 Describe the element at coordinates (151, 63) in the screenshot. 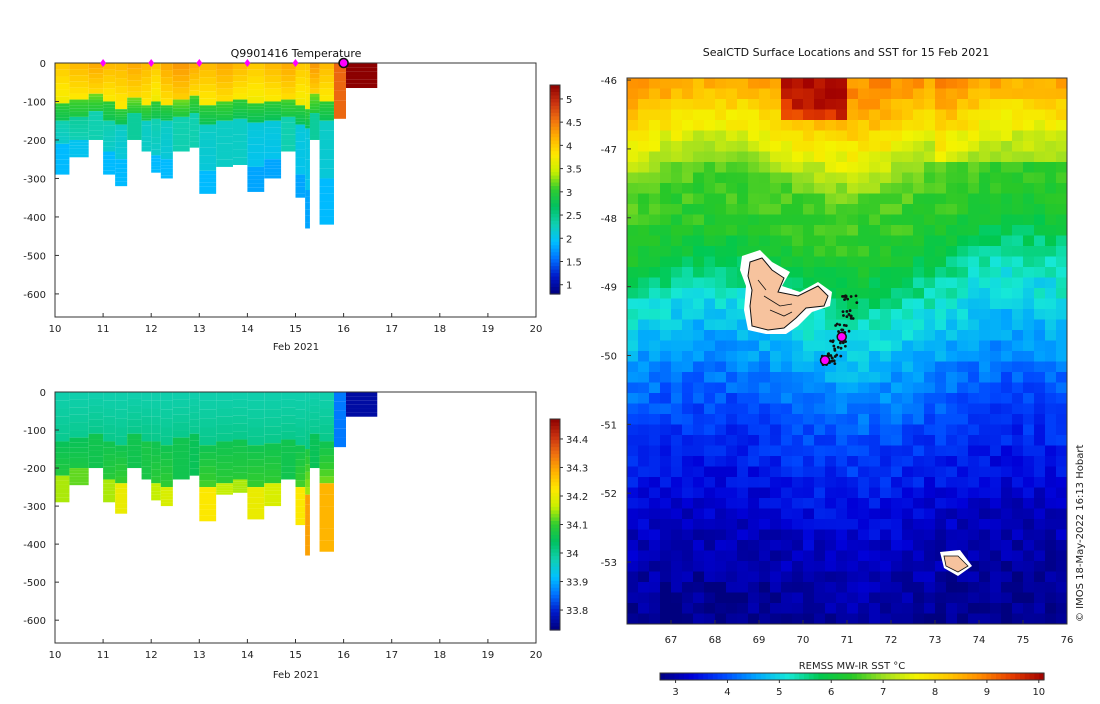

I see `profile-date-marker` at that location.